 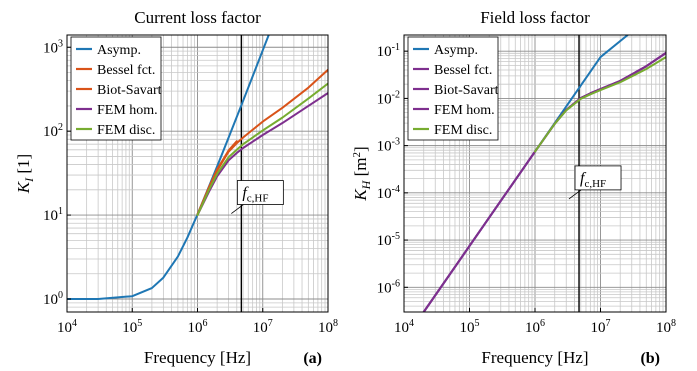 I want to click on y-tick-label: 10², so click(x=53, y=131).